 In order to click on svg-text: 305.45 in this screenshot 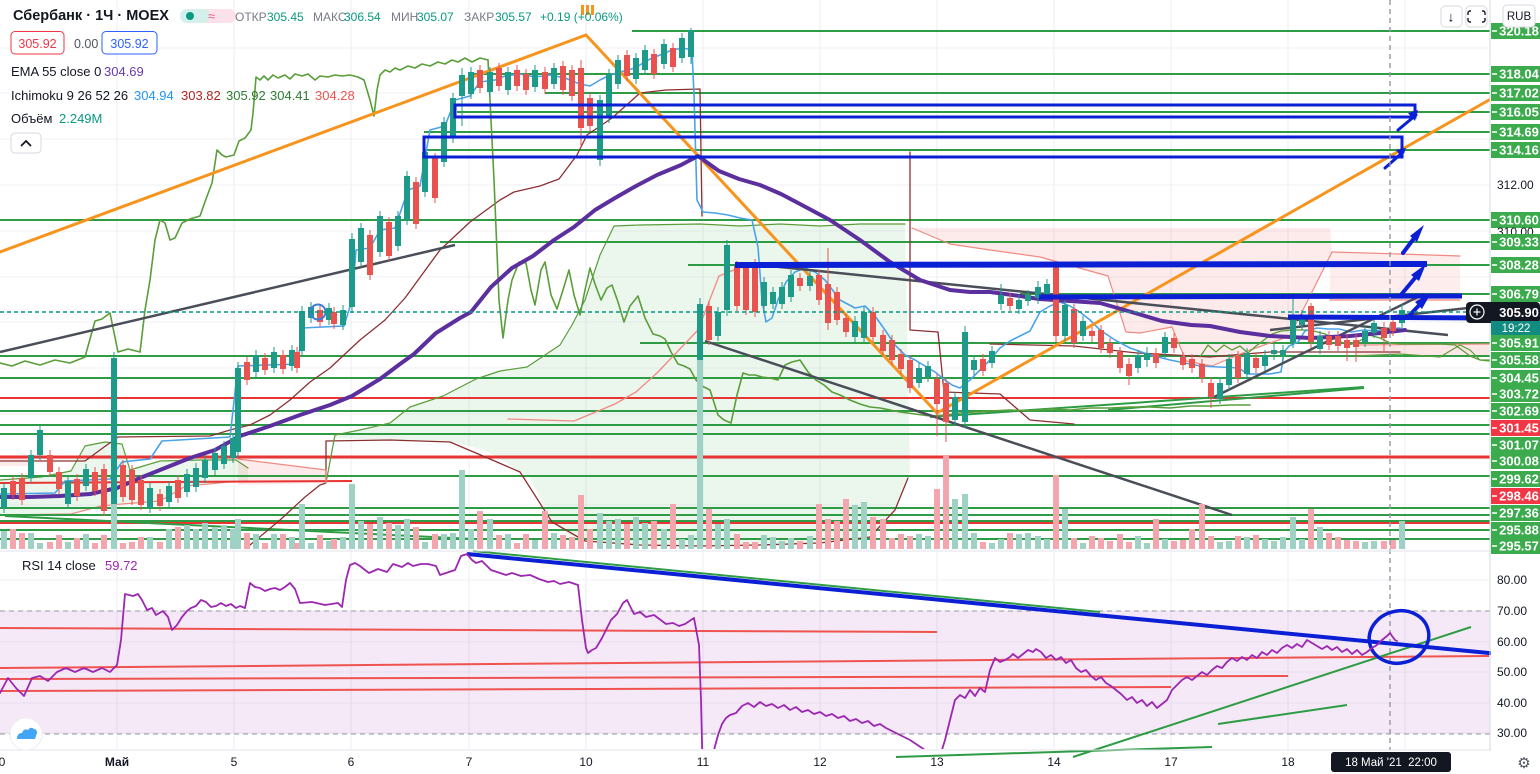, I will do `click(285, 17)`.